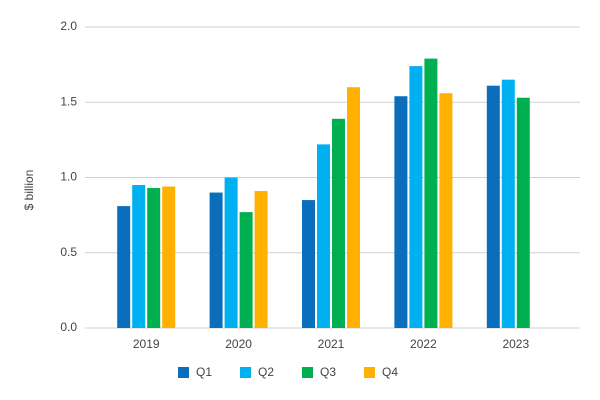 The height and width of the screenshot is (400, 600). Describe the element at coordinates (68, 177) in the screenshot. I see `y-tick-label: 1.0` at that location.